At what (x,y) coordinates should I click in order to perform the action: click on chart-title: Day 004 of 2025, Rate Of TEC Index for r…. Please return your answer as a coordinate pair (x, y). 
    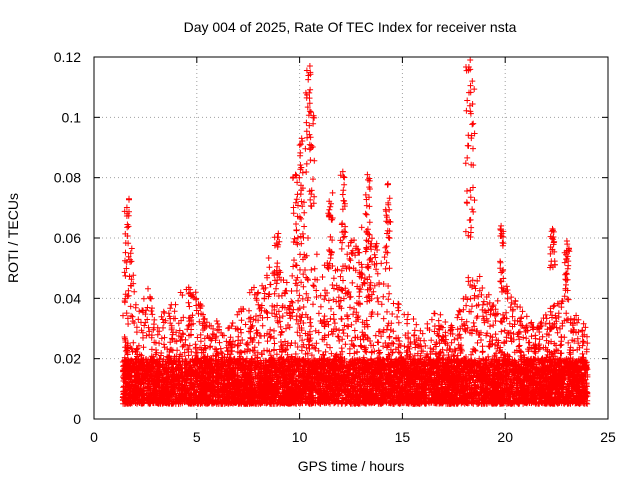
    Looking at the image, I should click on (350, 27).